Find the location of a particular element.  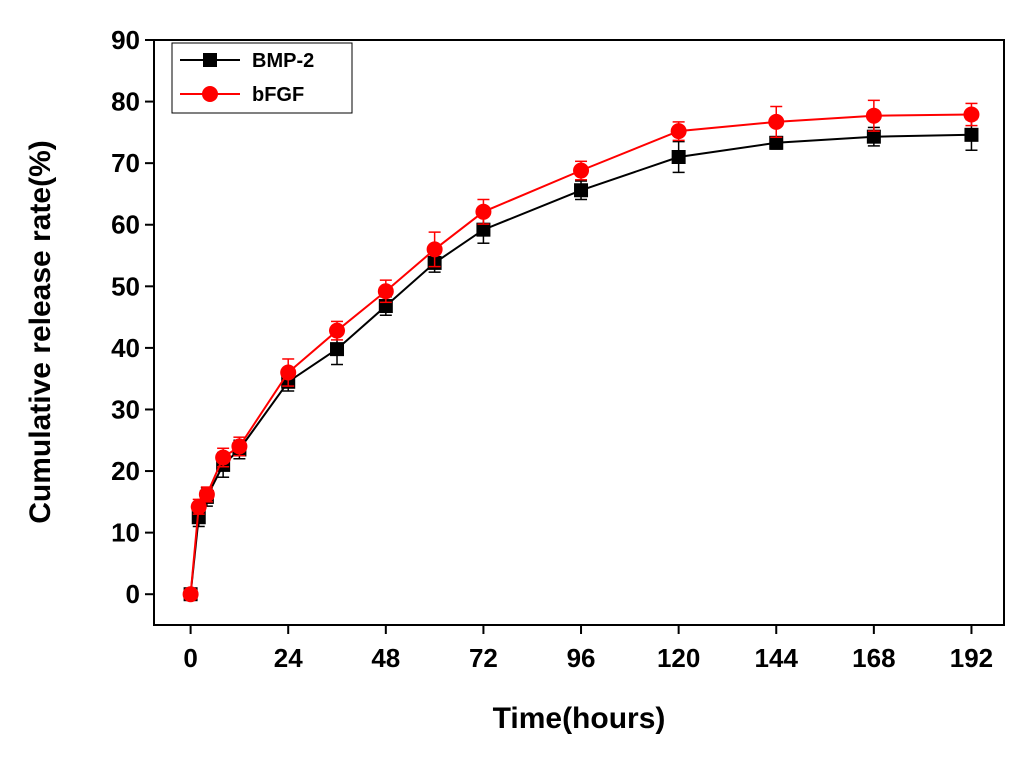

x-tick-label: 72 is located at coordinates (483, 658).